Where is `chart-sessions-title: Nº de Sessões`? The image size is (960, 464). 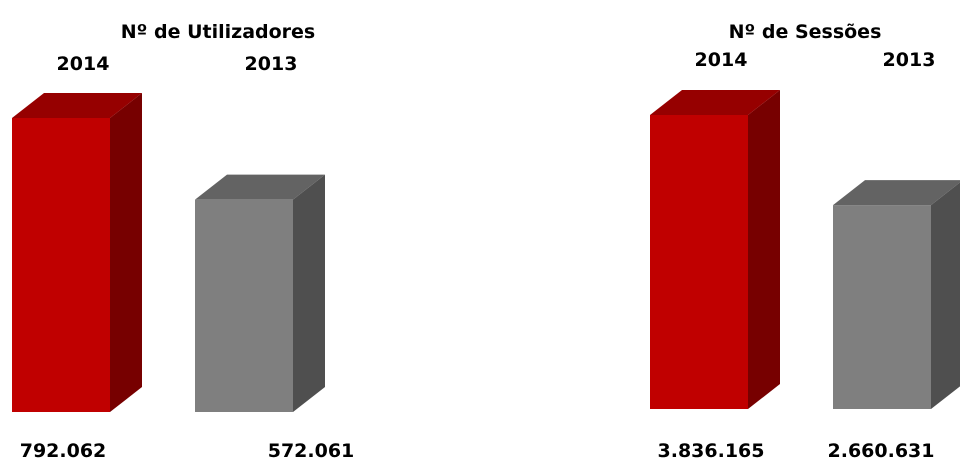
chart-sessions-title: Nº de Sessões is located at coordinates (805, 32).